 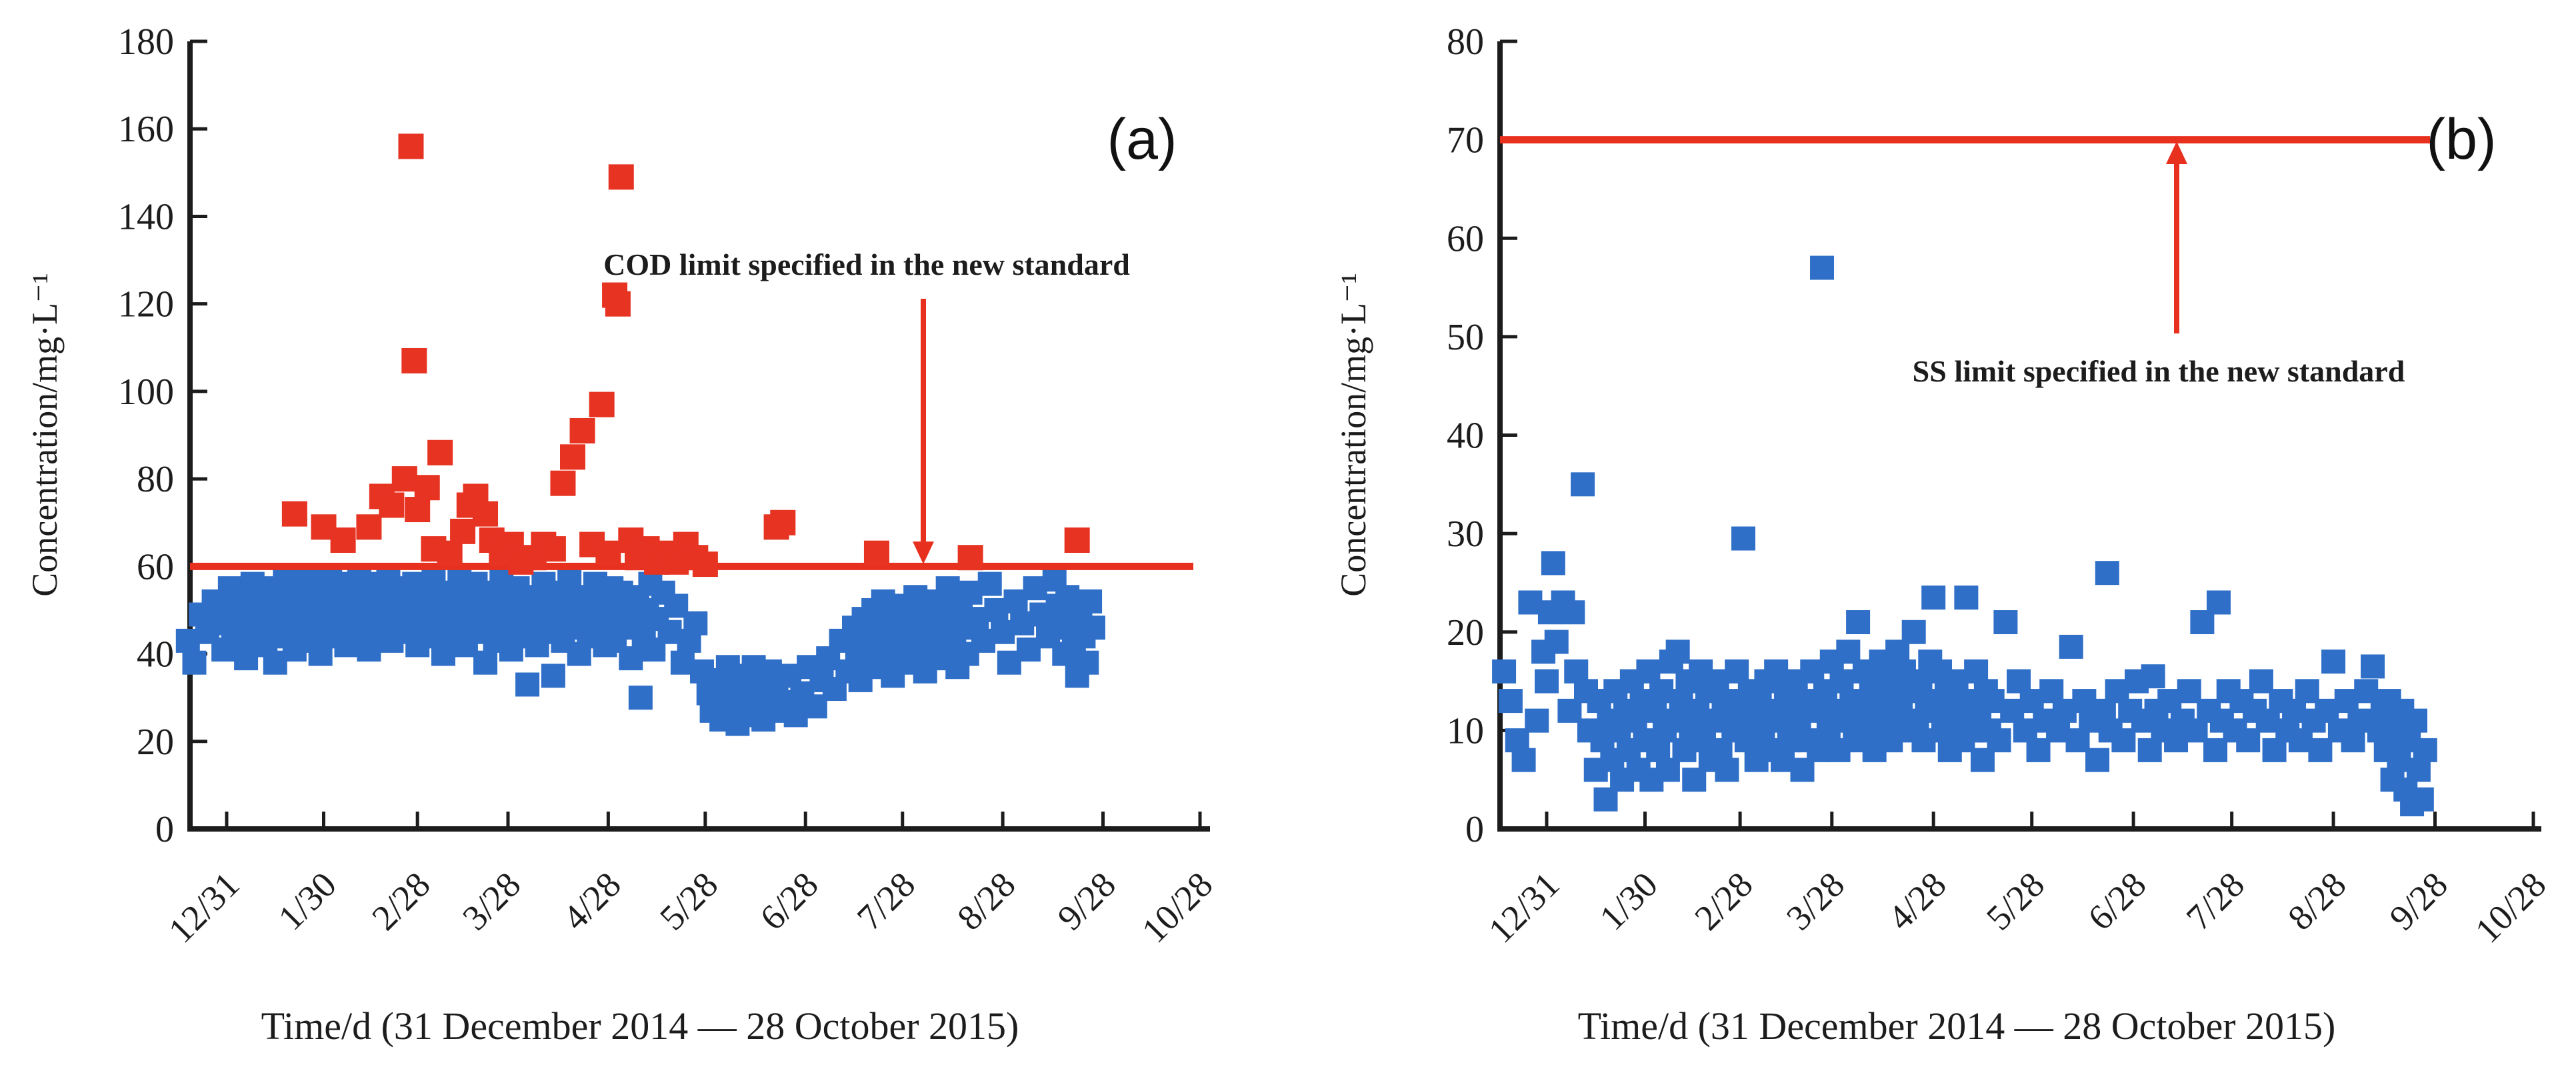 What do you see at coordinates (1465, 337) in the screenshot?
I see `y-tick-label: 50` at bounding box center [1465, 337].